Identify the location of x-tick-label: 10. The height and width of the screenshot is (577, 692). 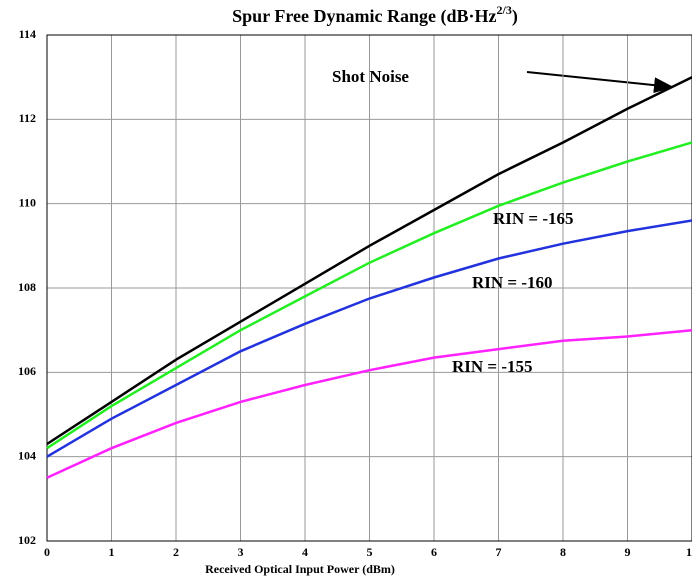
(689, 552).